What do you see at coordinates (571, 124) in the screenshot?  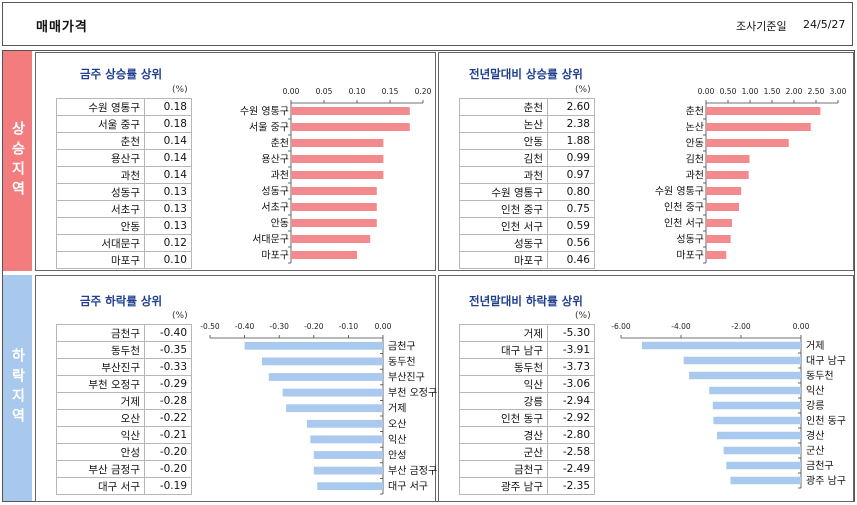 I see `region-value: 2.38` at bounding box center [571, 124].